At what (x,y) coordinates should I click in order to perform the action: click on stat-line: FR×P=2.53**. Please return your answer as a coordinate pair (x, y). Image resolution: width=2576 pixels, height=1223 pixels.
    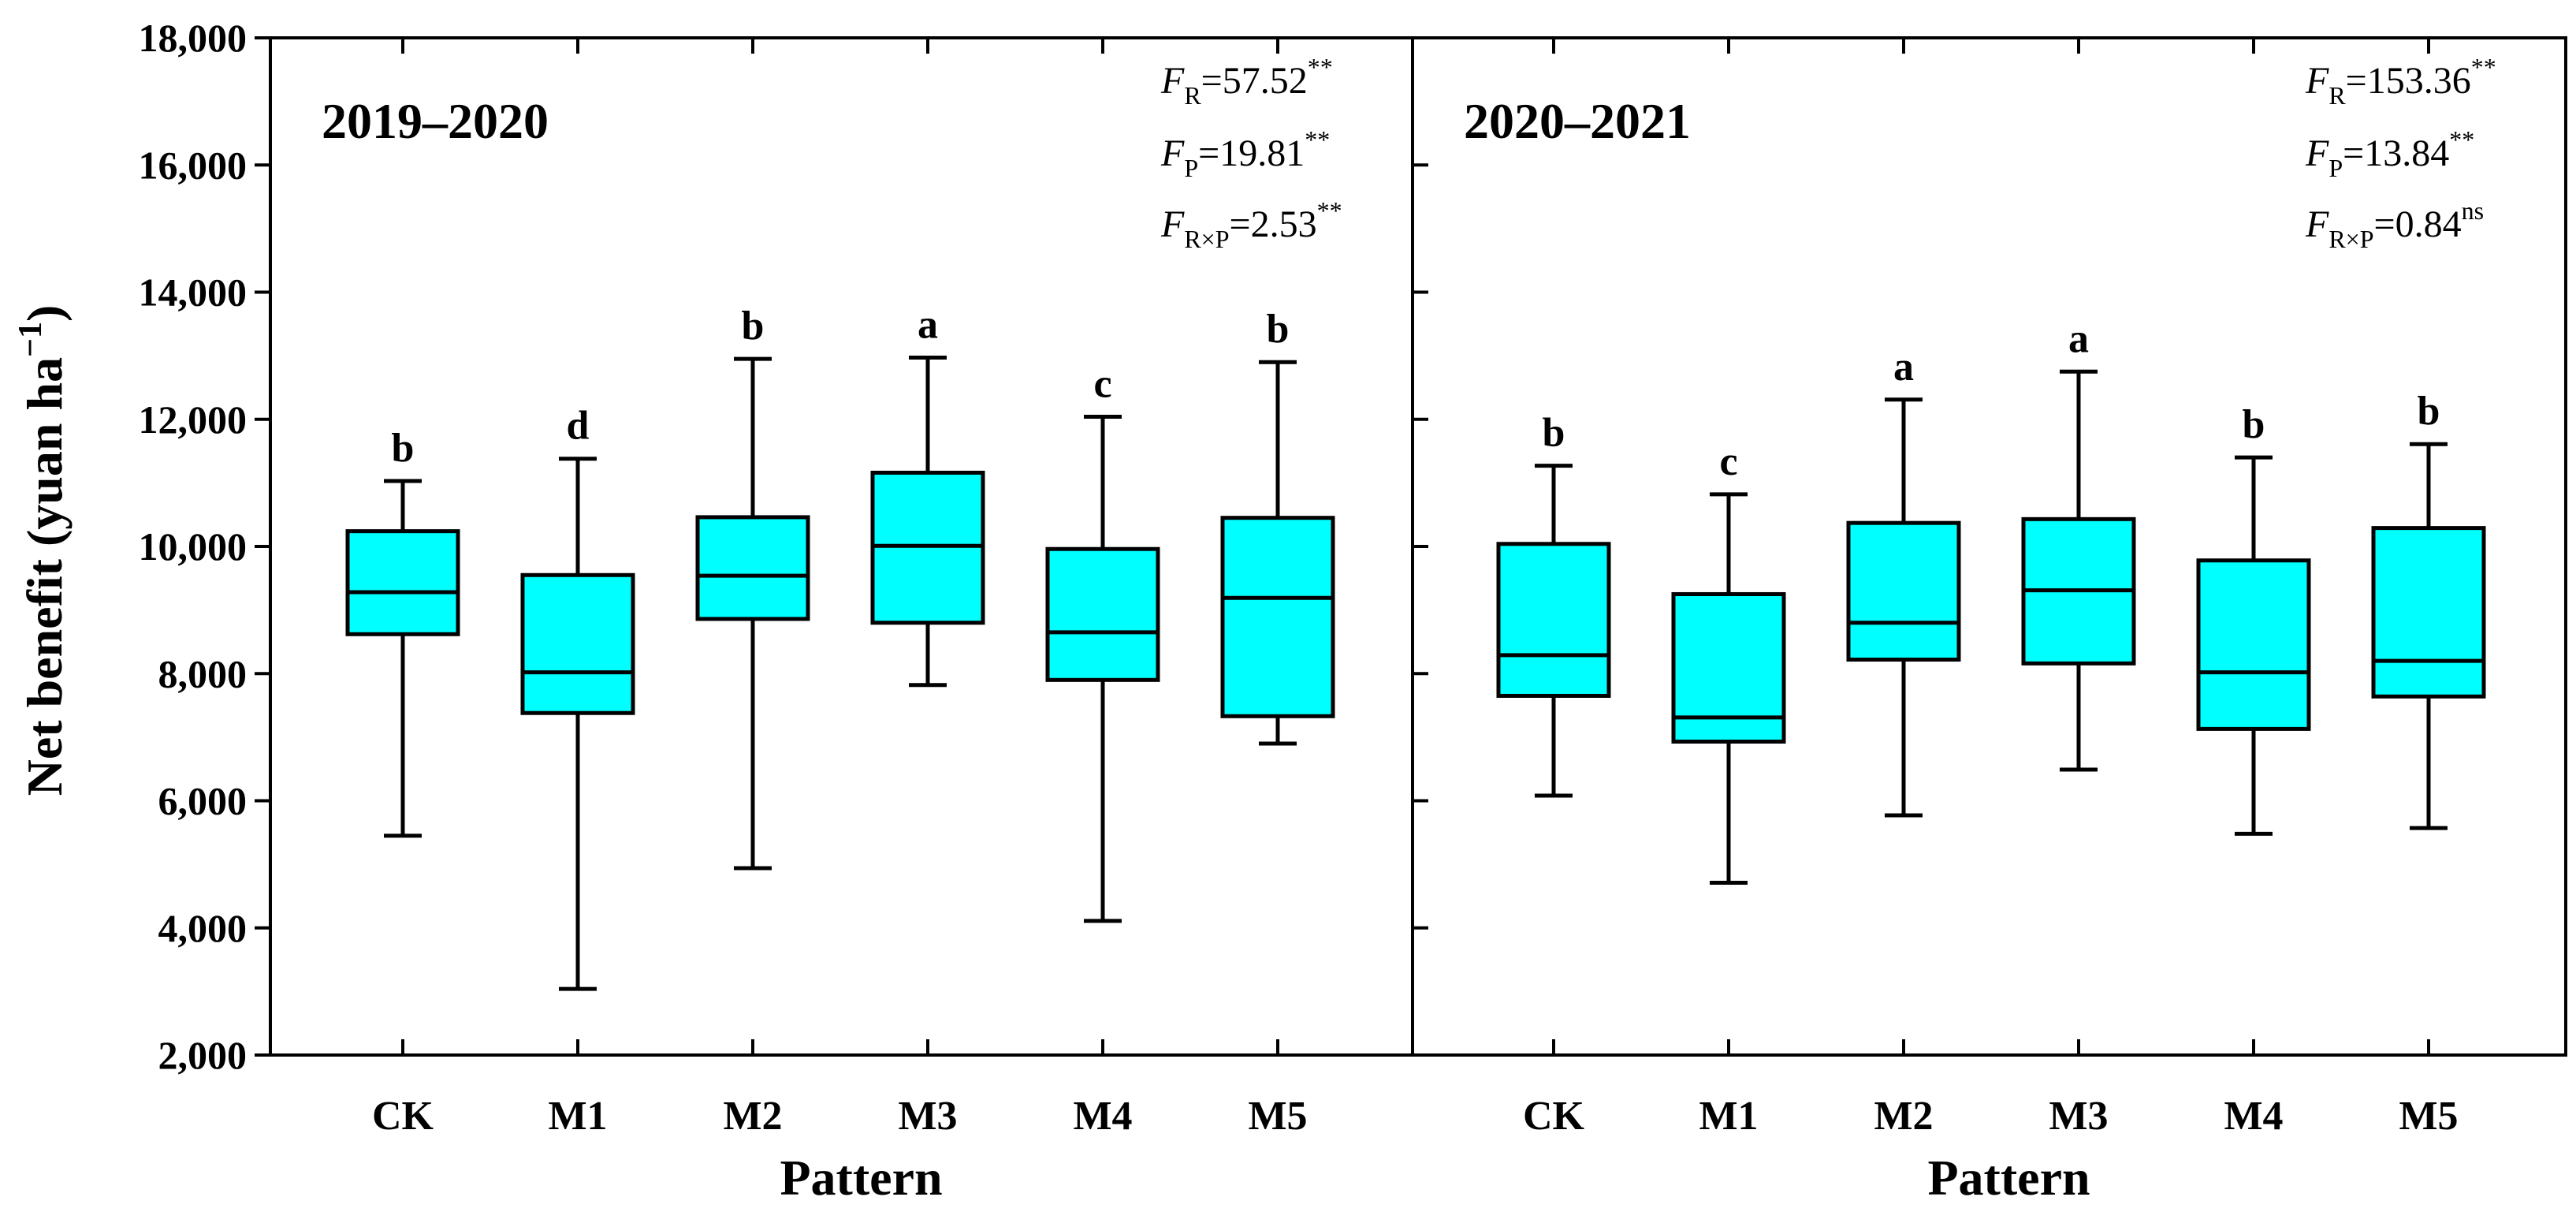
    Looking at the image, I should click on (1251, 224).